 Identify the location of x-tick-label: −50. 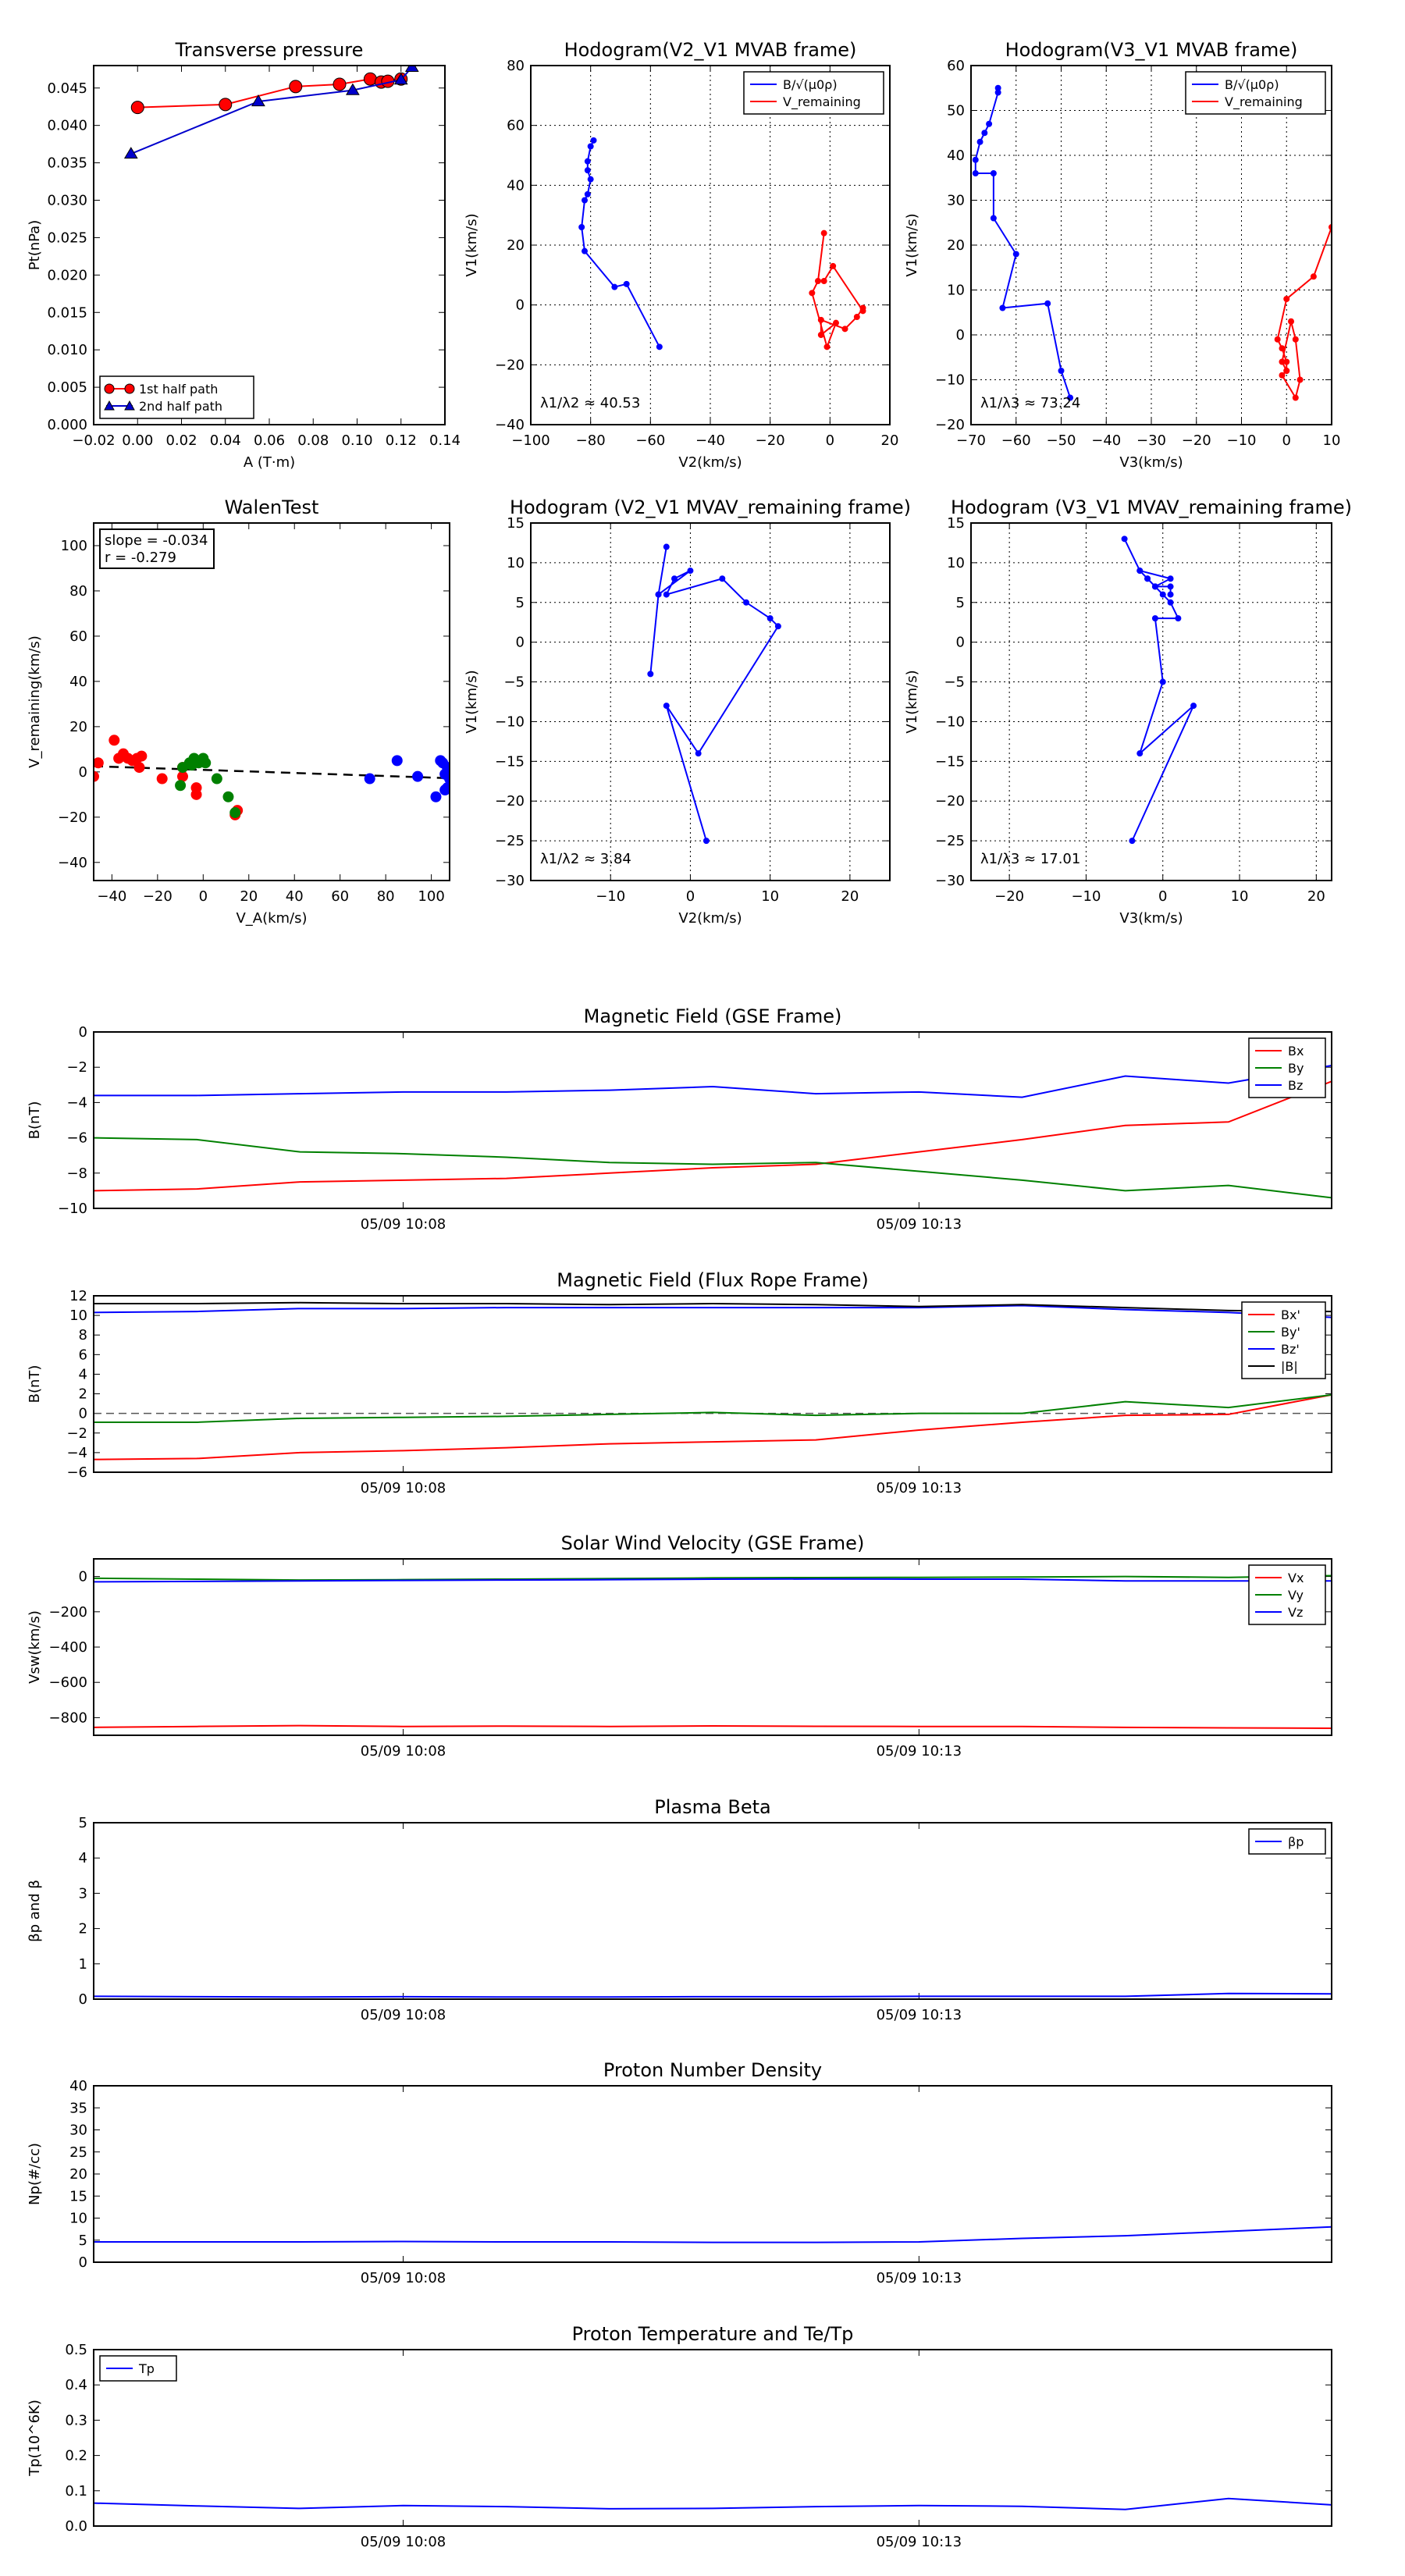
(1062, 440).